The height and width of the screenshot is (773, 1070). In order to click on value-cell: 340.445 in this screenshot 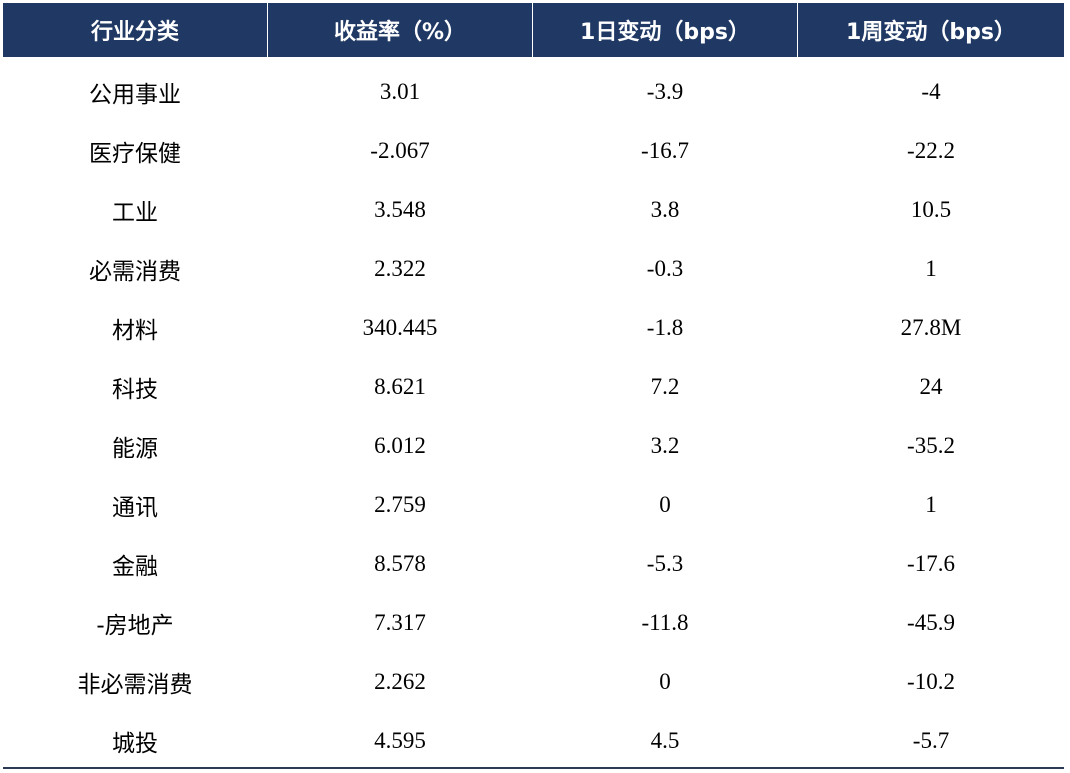, I will do `click(400, 327)`.